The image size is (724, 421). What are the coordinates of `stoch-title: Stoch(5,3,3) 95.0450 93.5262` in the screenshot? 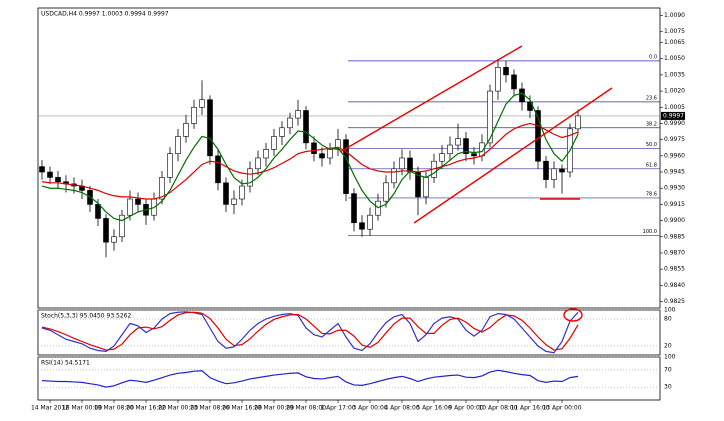 It's located at (86, 316).